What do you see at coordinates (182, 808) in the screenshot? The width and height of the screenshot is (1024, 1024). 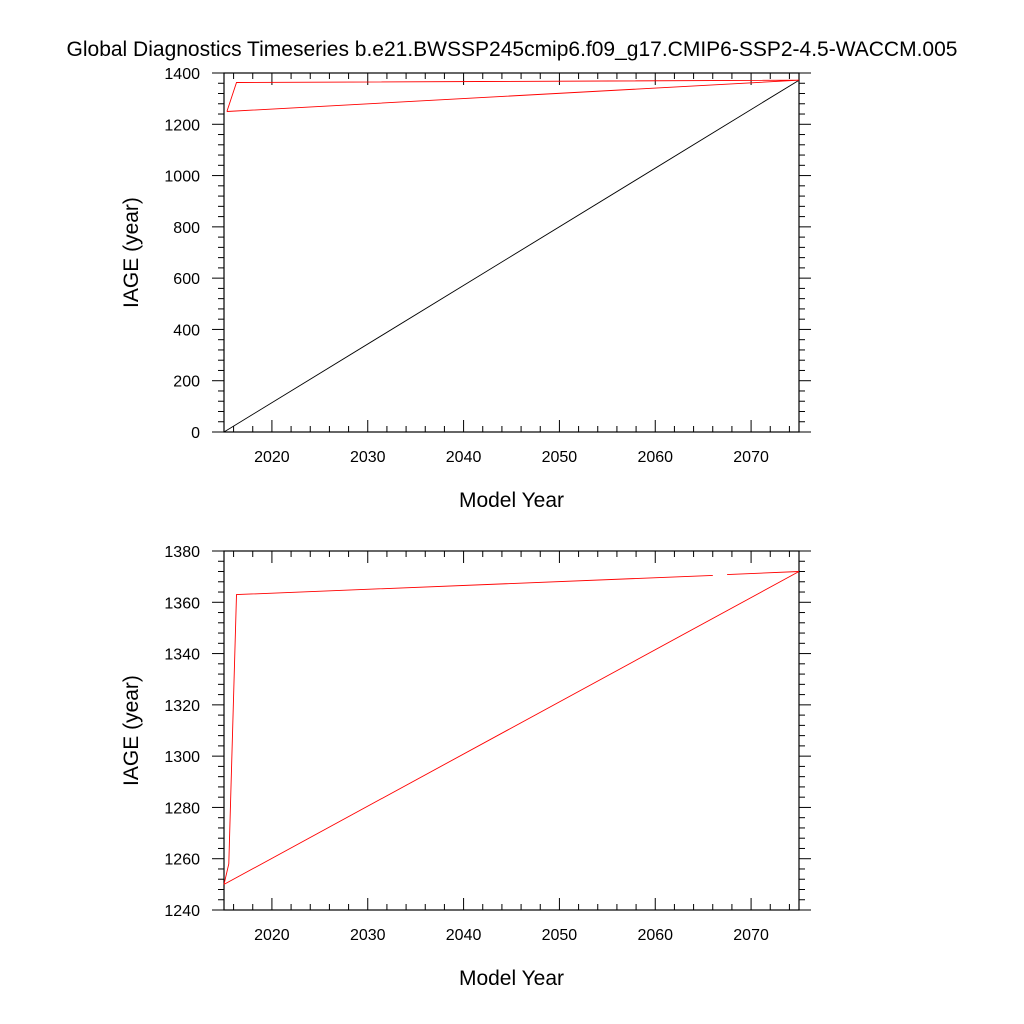 I see `y-tick-label: 1280` at bounding box center [182, 808].